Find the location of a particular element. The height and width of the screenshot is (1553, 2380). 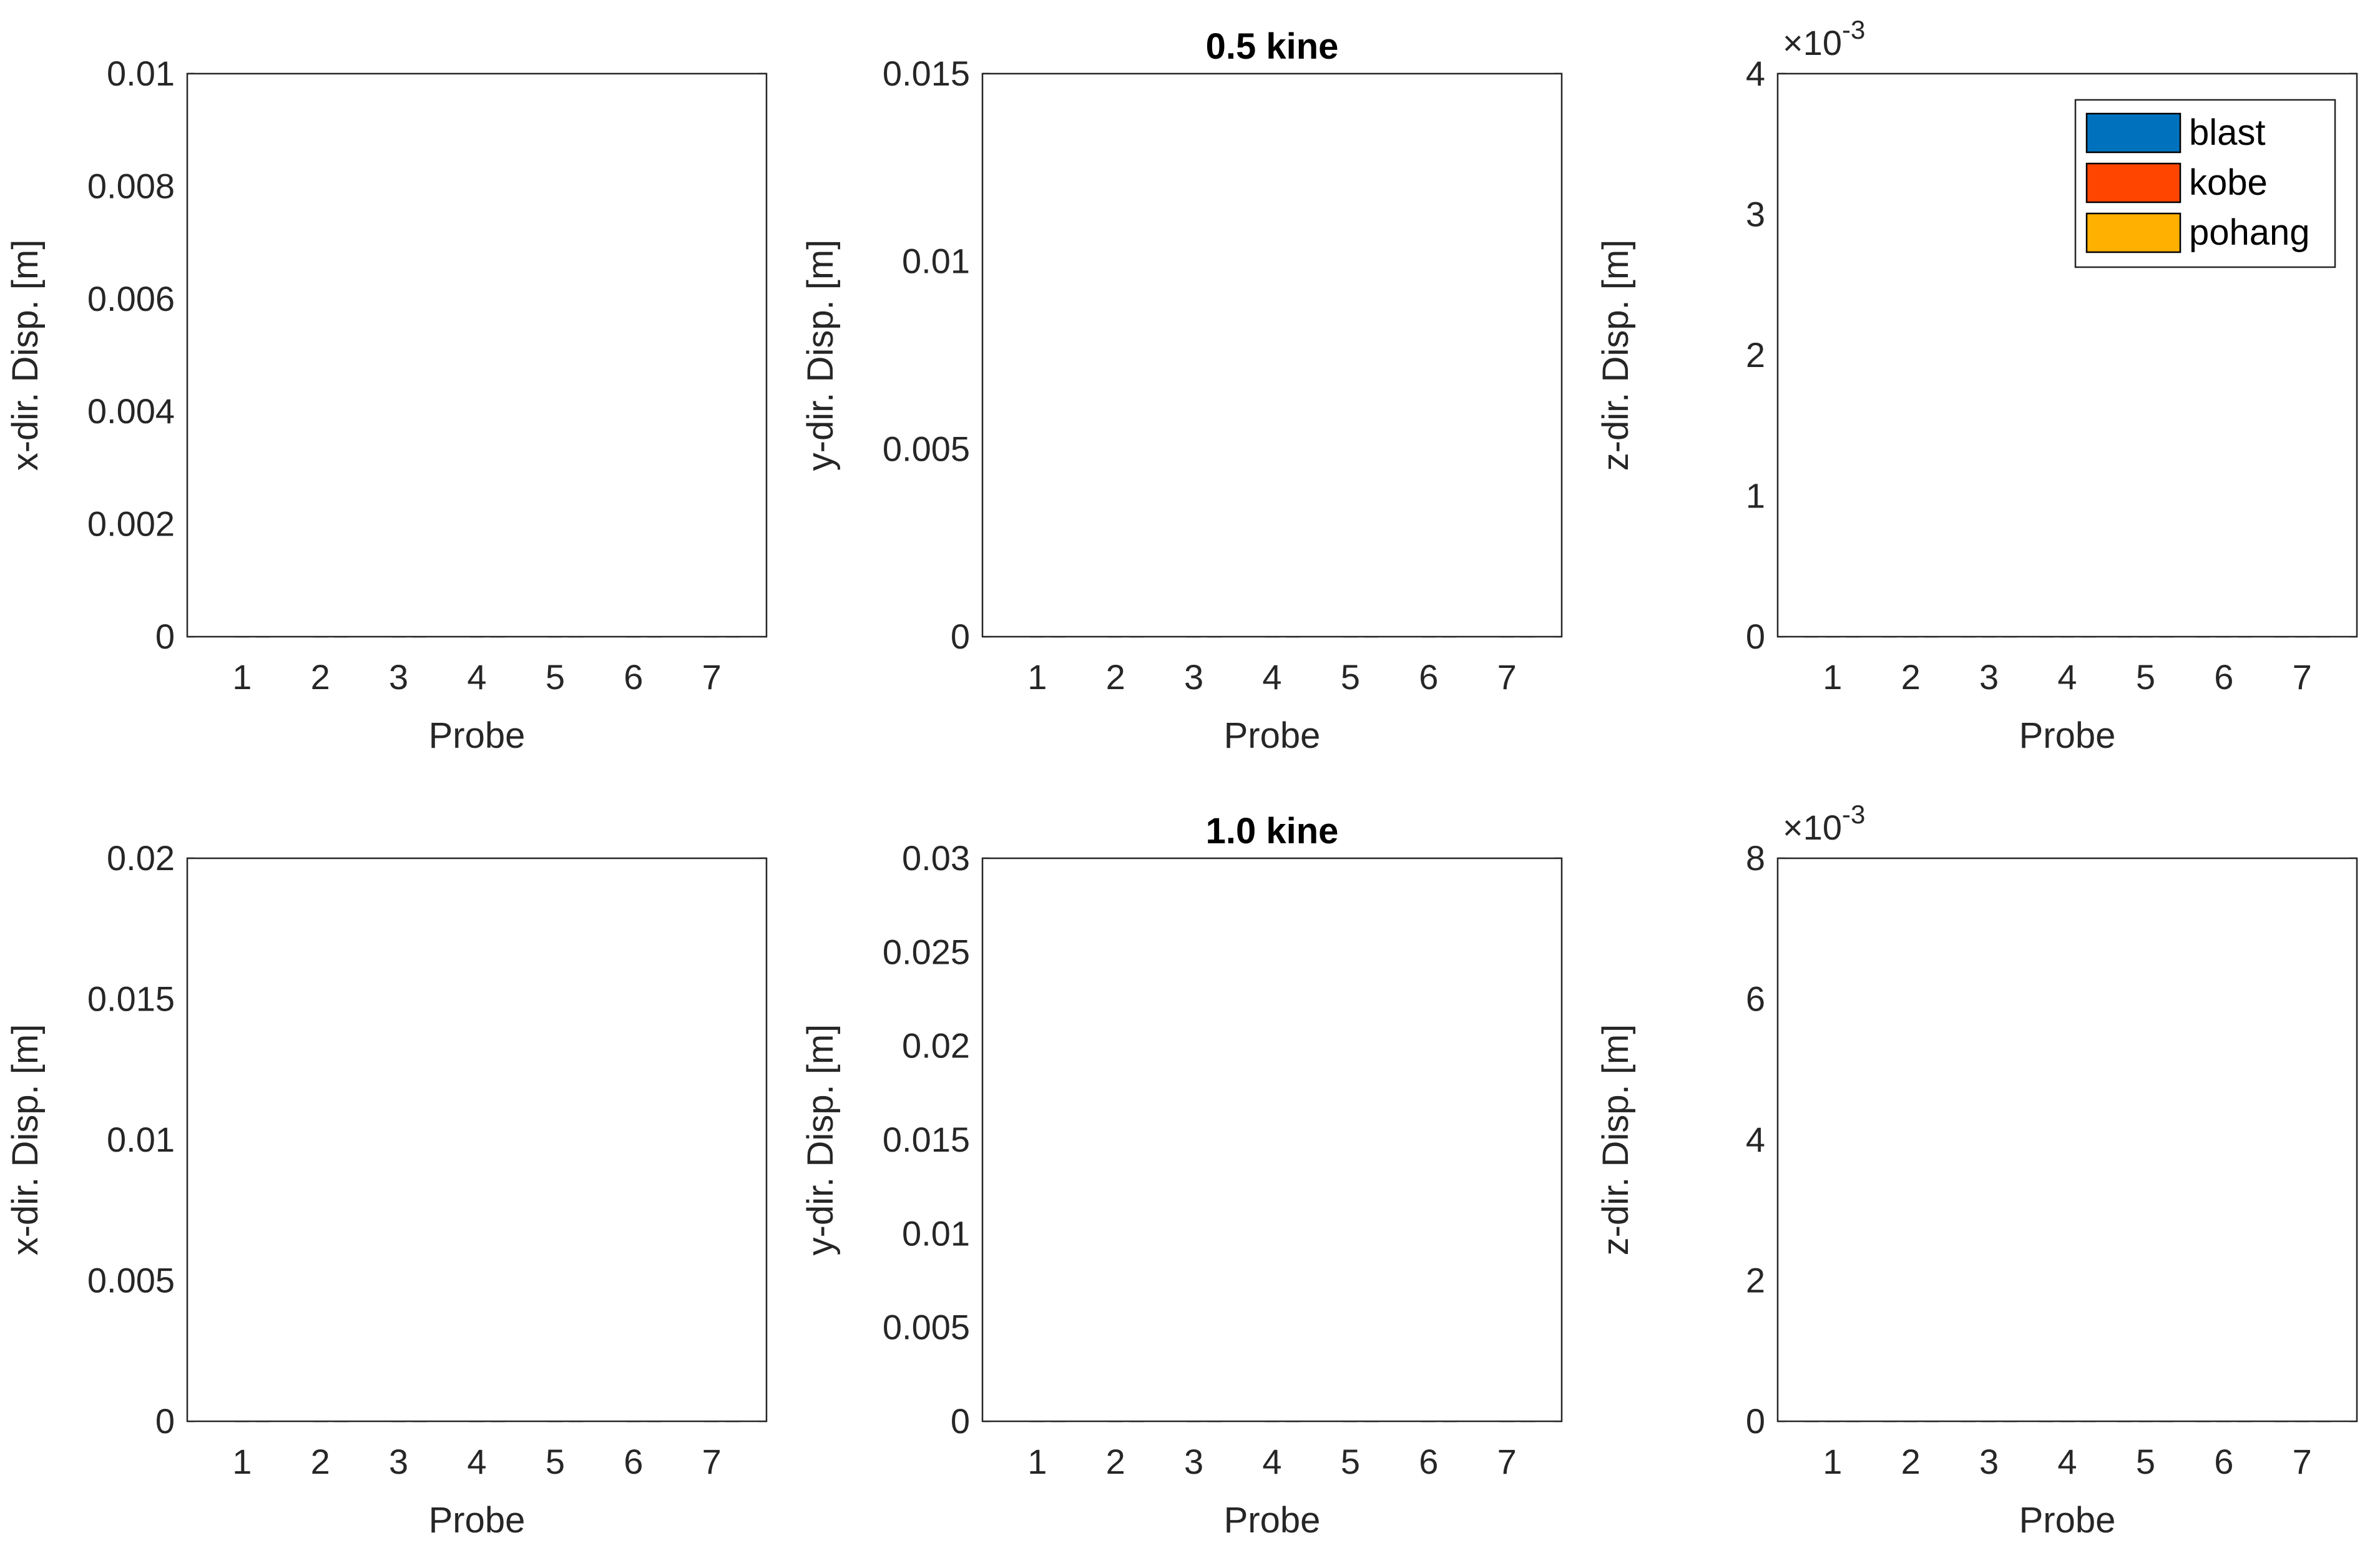

y-tick-label: 0.002 is located at coordinates (131, 524).